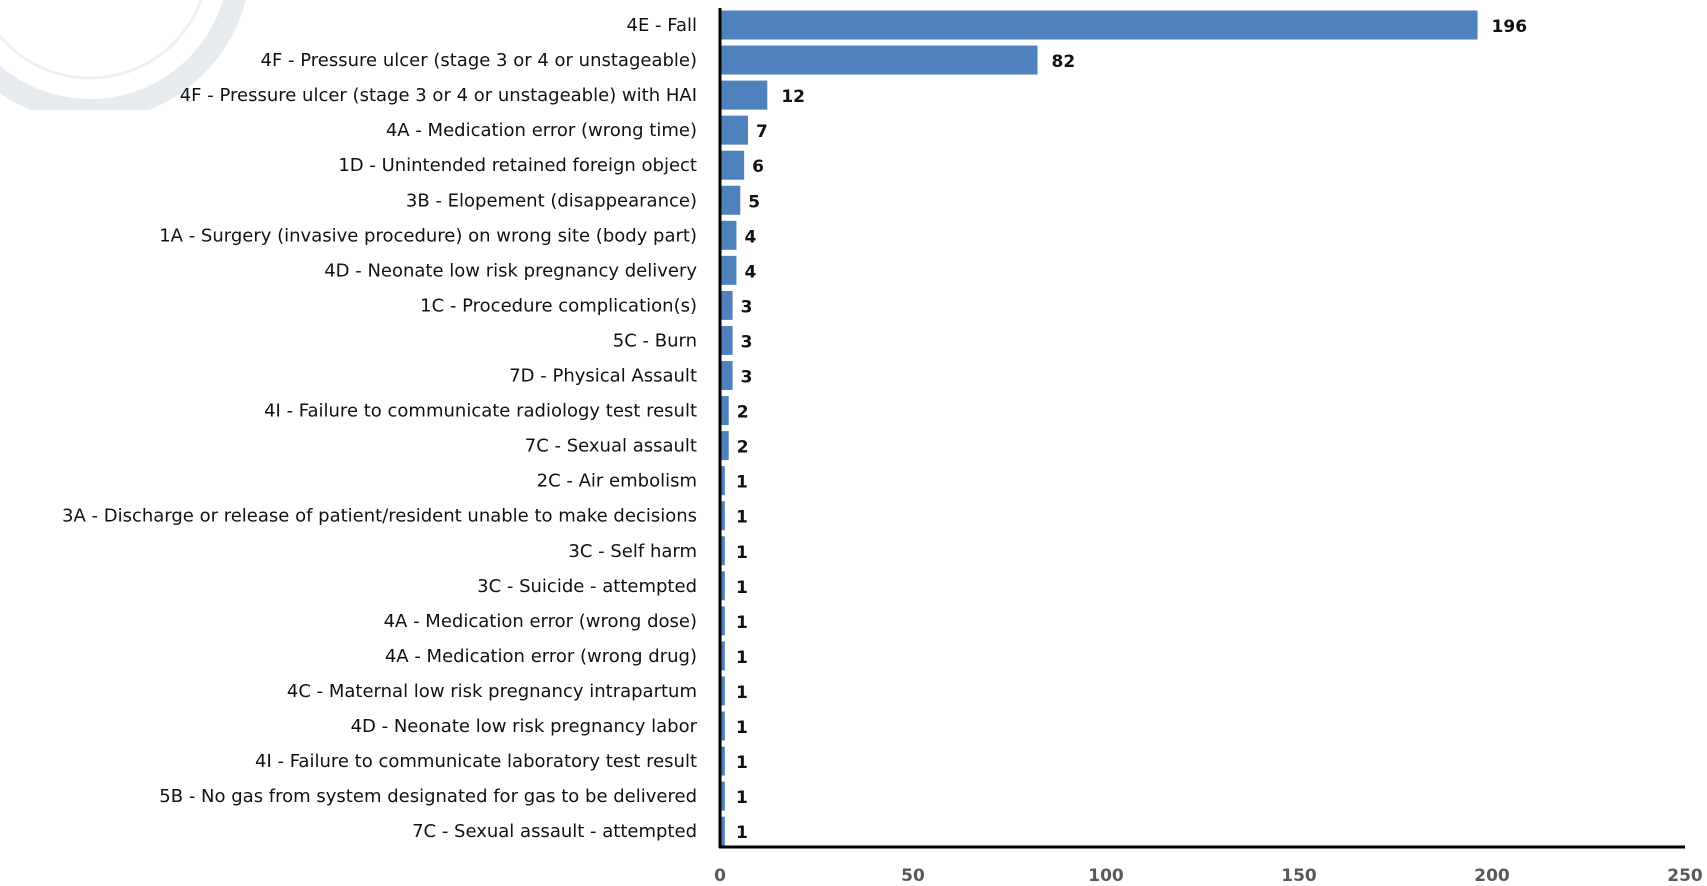 This screenshot has width=1707, height=886. Describe the element at coordinates (541, 656) in the screenshot. I see `category-label: 4A - Medication error (wrong drug)` at that location.